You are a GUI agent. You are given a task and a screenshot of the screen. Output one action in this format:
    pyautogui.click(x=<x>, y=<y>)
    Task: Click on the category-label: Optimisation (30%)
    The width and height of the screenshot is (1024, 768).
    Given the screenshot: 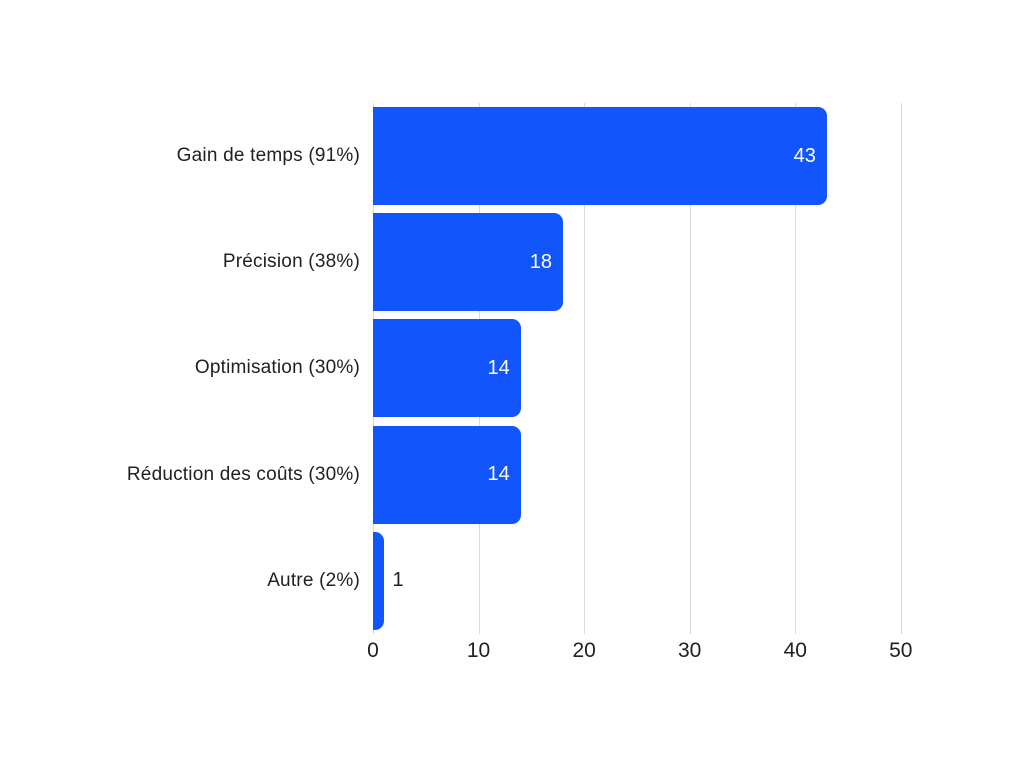 What is the action you would take?
    pyautogui.click(x=277, y=368)
    